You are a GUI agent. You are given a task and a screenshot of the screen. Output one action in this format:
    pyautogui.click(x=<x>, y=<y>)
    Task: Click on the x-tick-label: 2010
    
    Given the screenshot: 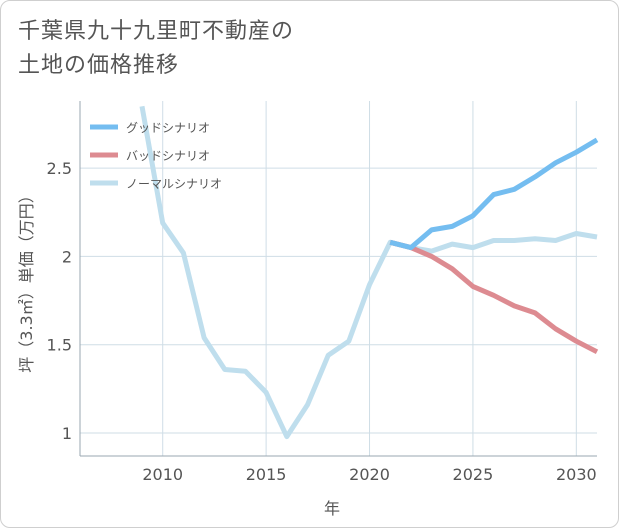 What is the action you would take?
    pyautogui.click(x=162, y=474)
    